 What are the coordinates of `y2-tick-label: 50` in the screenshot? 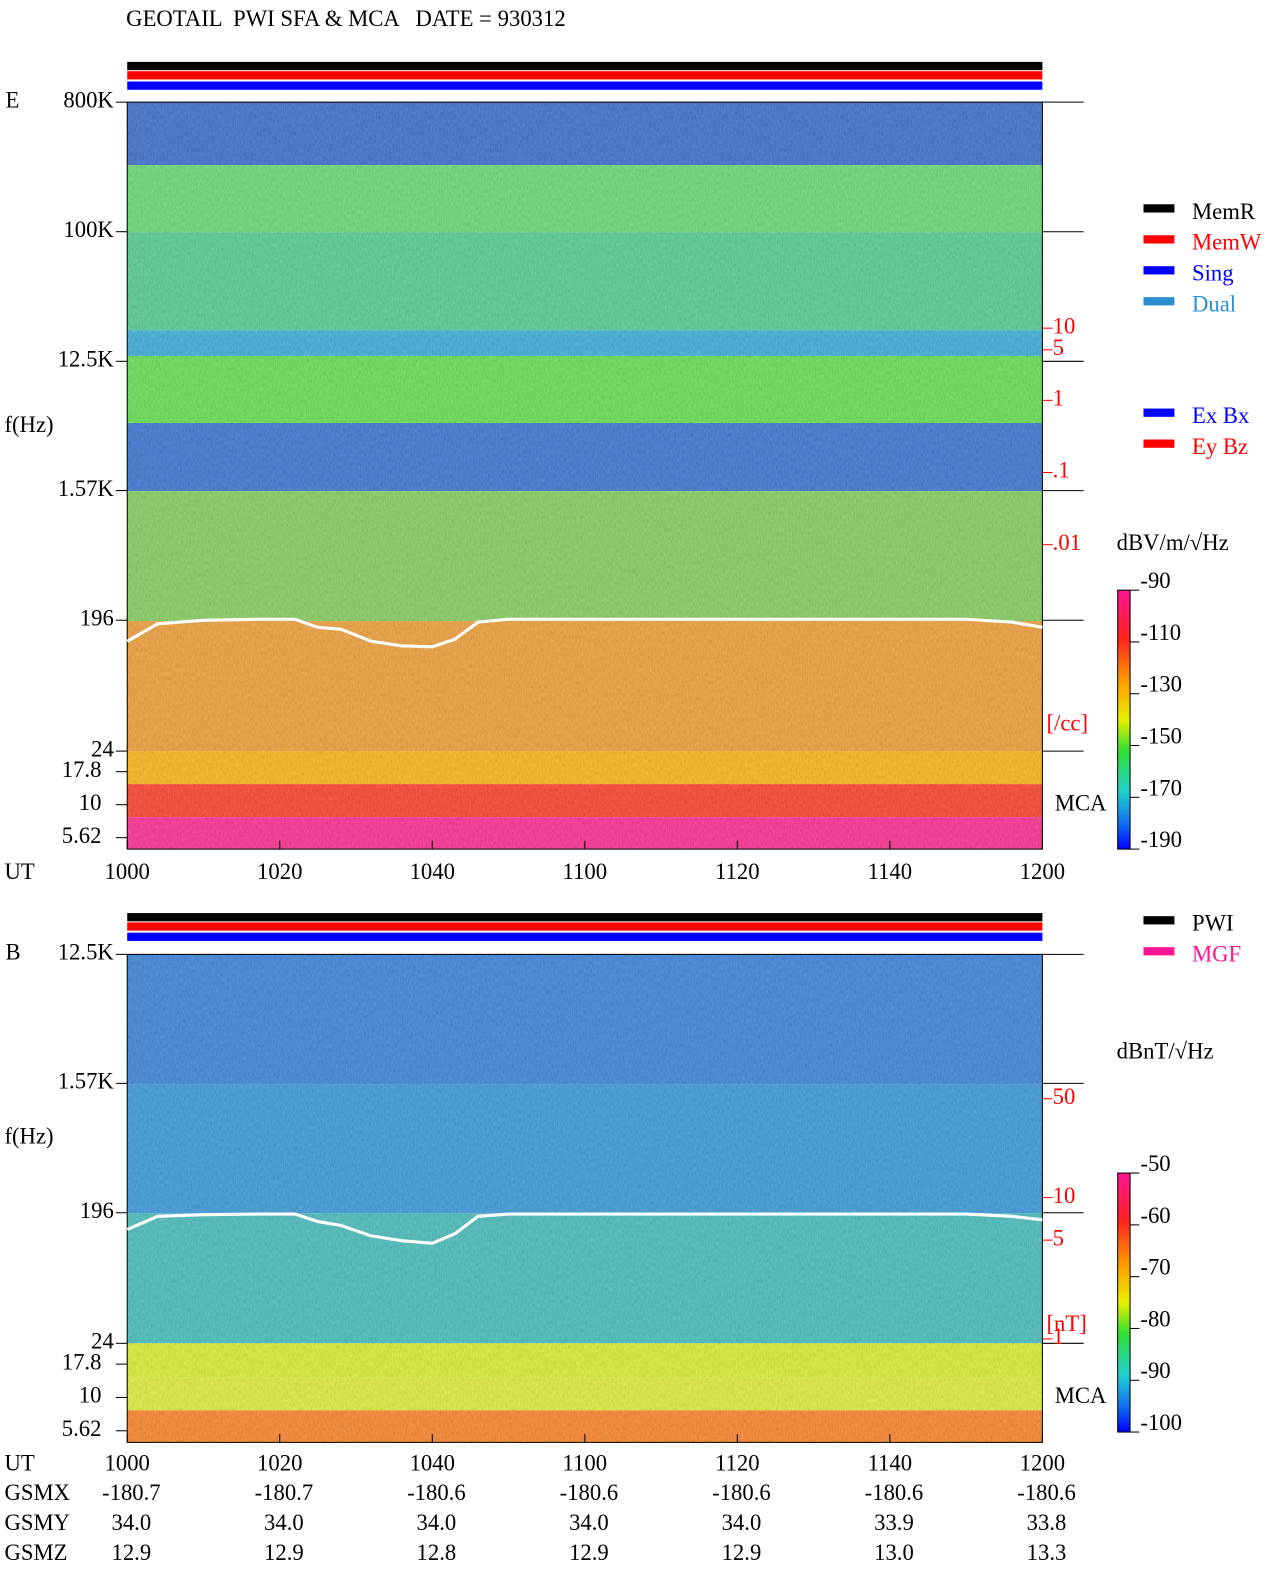 It's located at (1064, 1096).